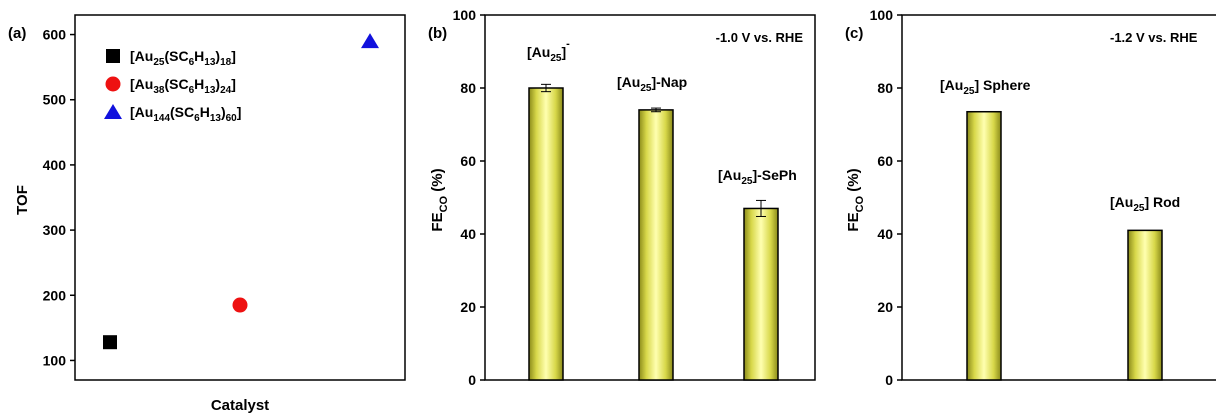 Image resolution: width=1216 pixels, height=414 pixels. What do you see at coordinates (113, 84) in the screenshot?
I see `legend-marker-circle` at bounding box center [113, 84].